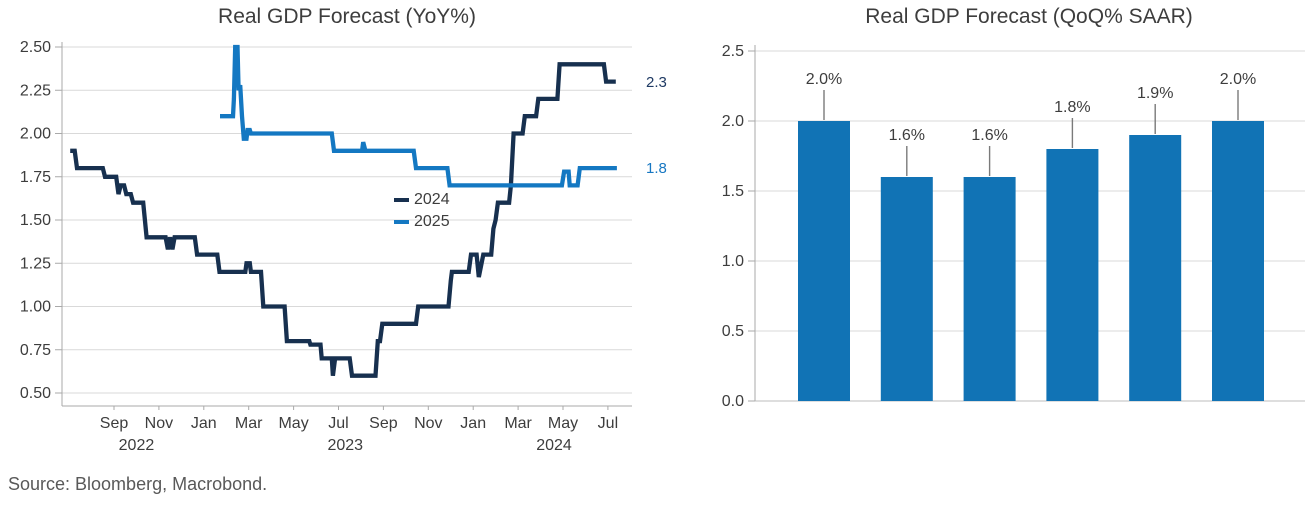  I want to click on y-tick-label: 2.0, so click(733, 121).